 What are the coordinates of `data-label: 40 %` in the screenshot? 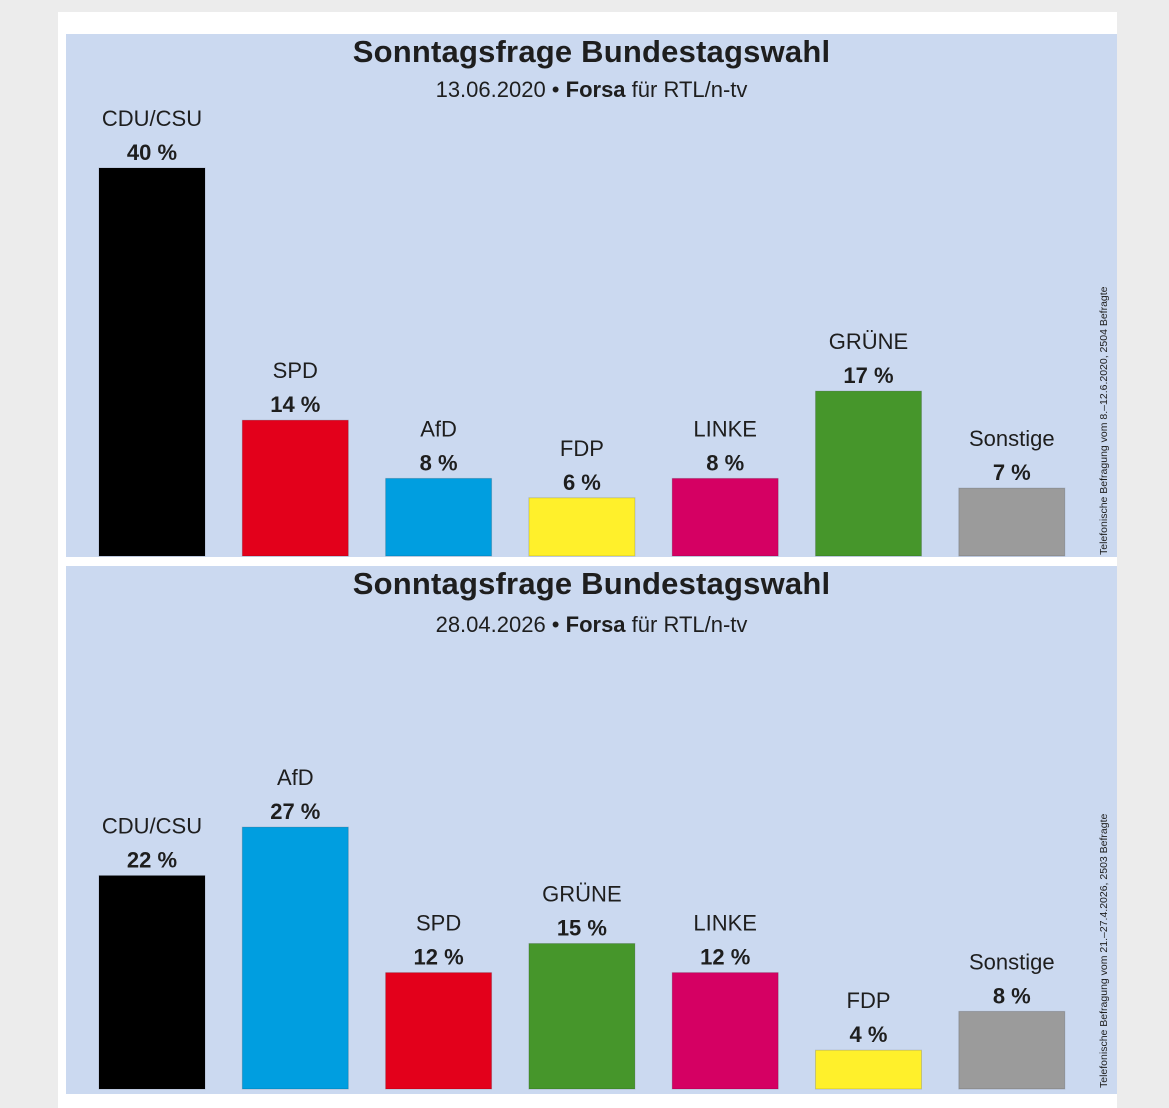 It's located at (152, 152).